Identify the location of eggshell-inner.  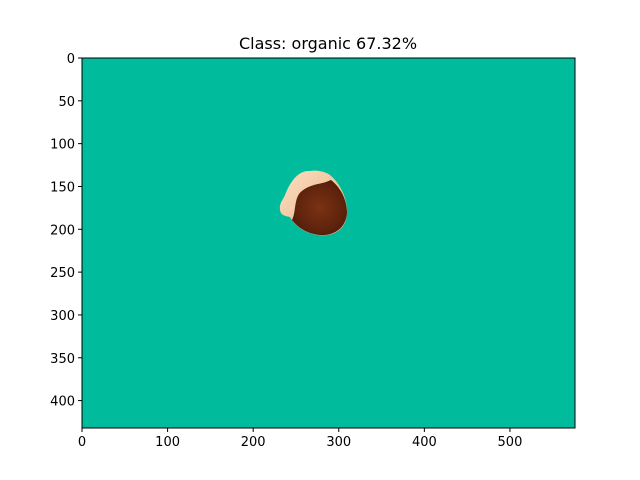
(319, 208).